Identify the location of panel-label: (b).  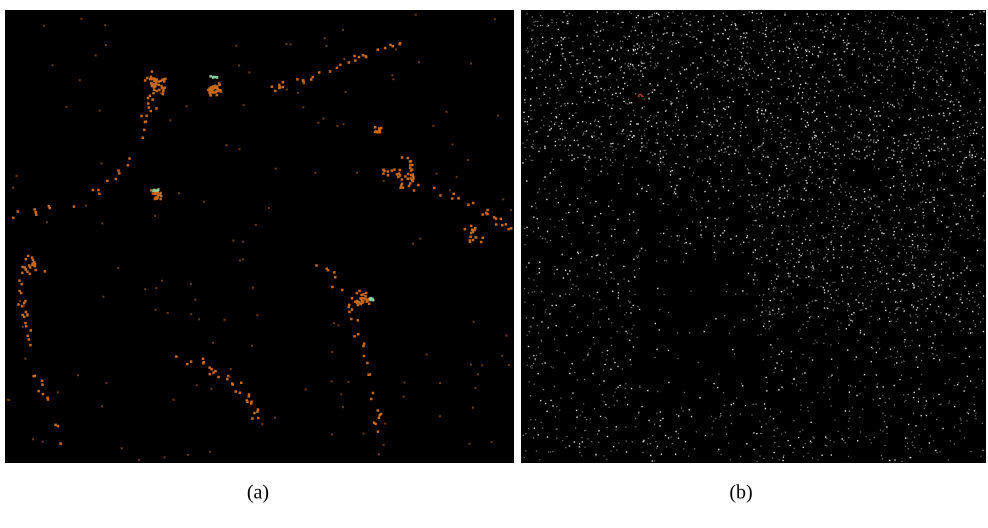
(740, 493).